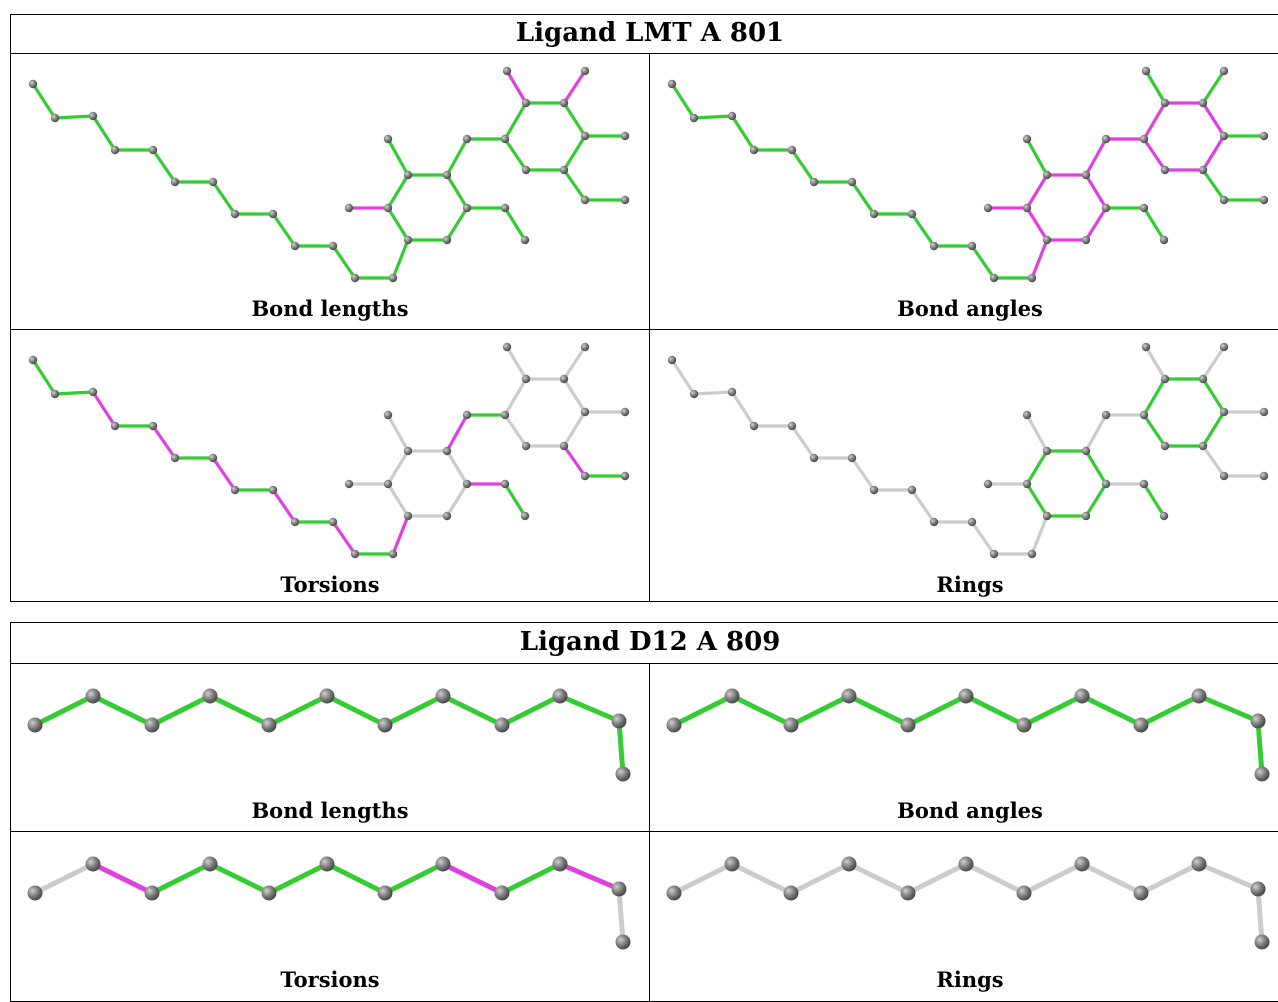 The width and height of the screenshot is (1278, 1002). Describe the element at coordinates (970, 584) in the screenshot. I see `panel-label: Rings` at that location.